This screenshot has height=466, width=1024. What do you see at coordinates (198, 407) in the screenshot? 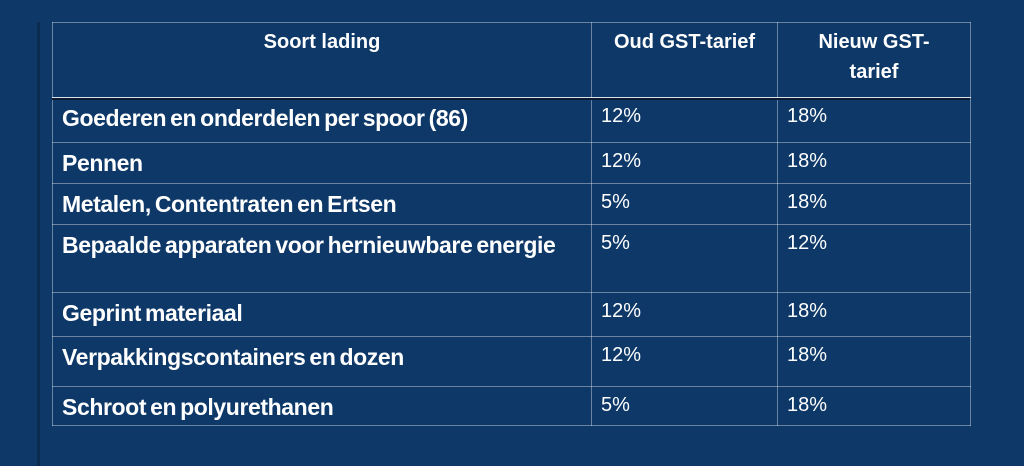
I see `category-label: Schroot en polyurethanen` at bounding box center [198, 407].